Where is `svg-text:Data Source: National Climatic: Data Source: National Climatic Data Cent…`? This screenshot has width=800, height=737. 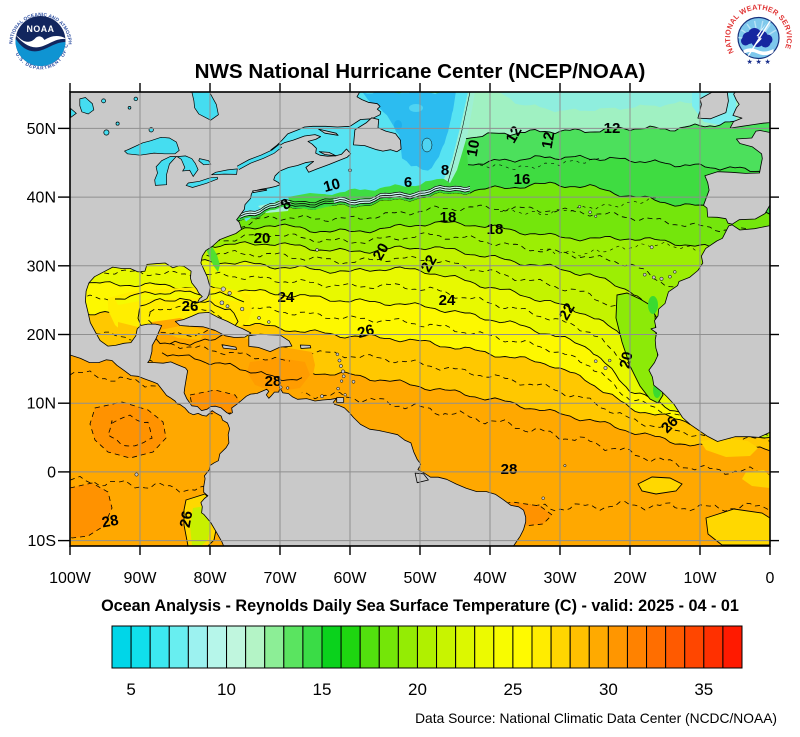
svg-text:Data Source: National Climatic: Data Source: National Climatic Data Cent… is located at coordinates (596, 718).